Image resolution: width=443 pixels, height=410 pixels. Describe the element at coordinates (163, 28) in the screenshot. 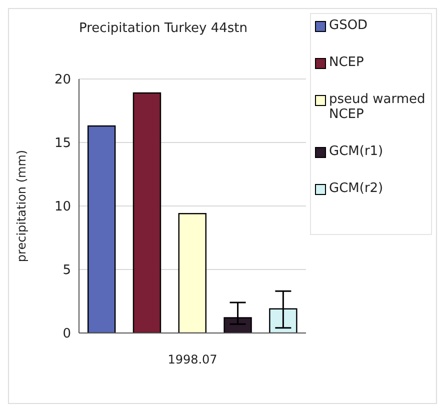

I see `chart-title: Precipitation Turkey 44stn` at that location.